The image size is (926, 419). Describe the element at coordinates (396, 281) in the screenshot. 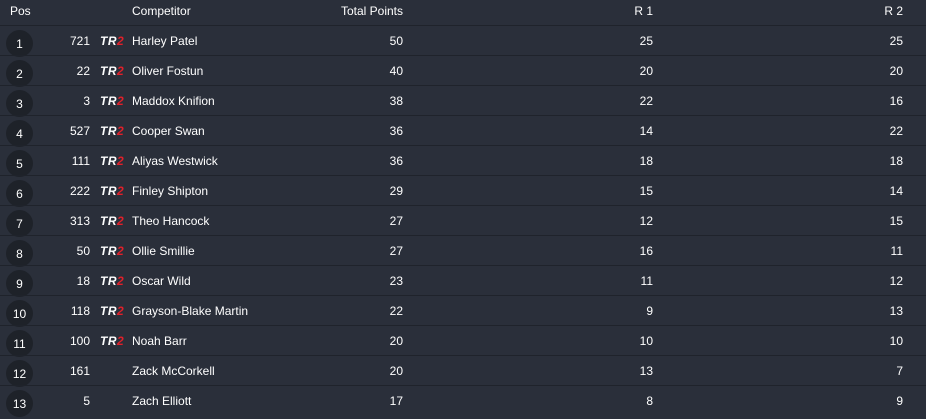

I see `total-points: 23` at that location.